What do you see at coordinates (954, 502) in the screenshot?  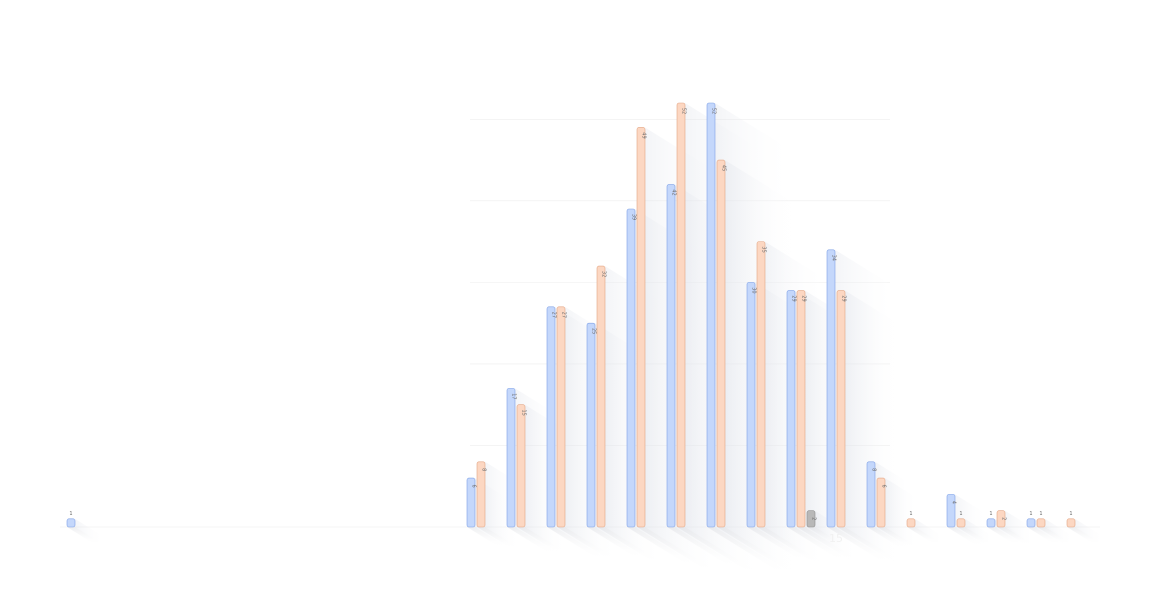 I see `value-label: 4` at bounding box center [954, 502].